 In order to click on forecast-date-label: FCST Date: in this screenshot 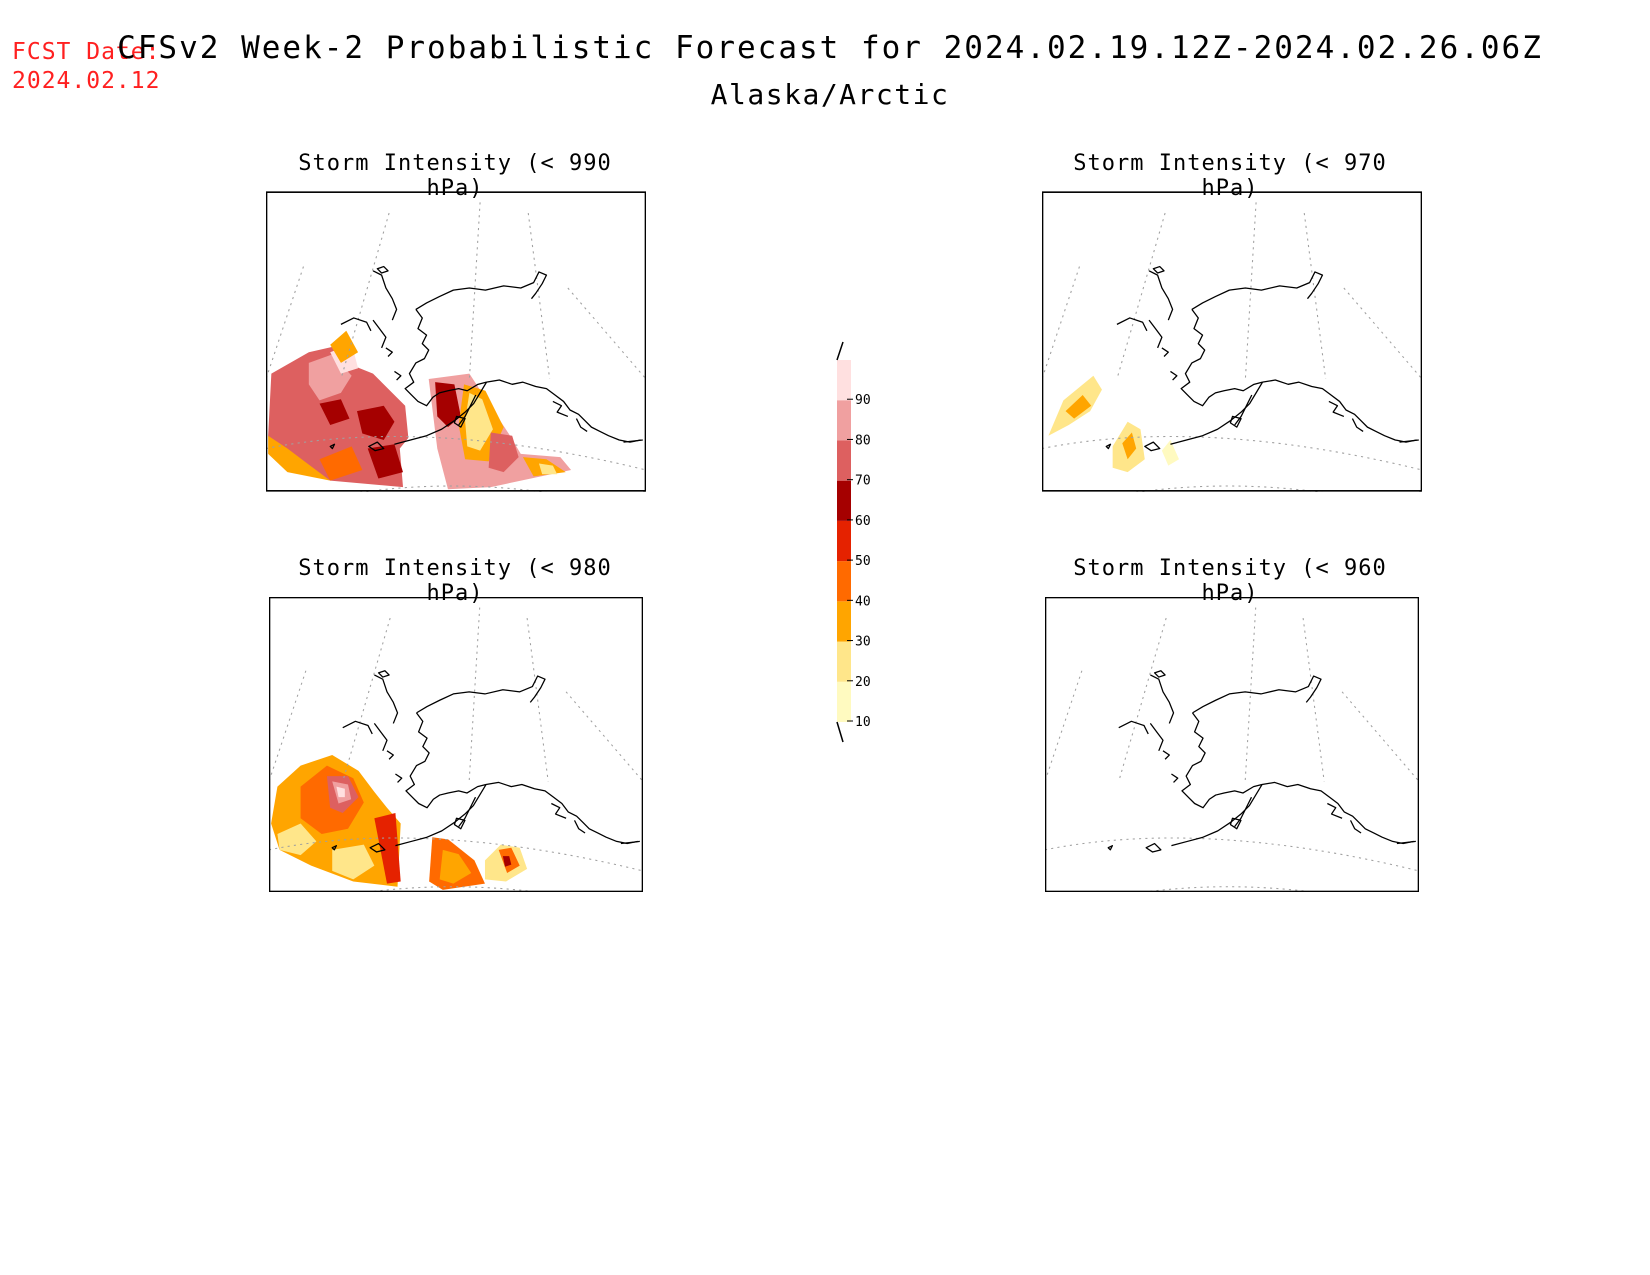, I will do `click(86, 52)`.